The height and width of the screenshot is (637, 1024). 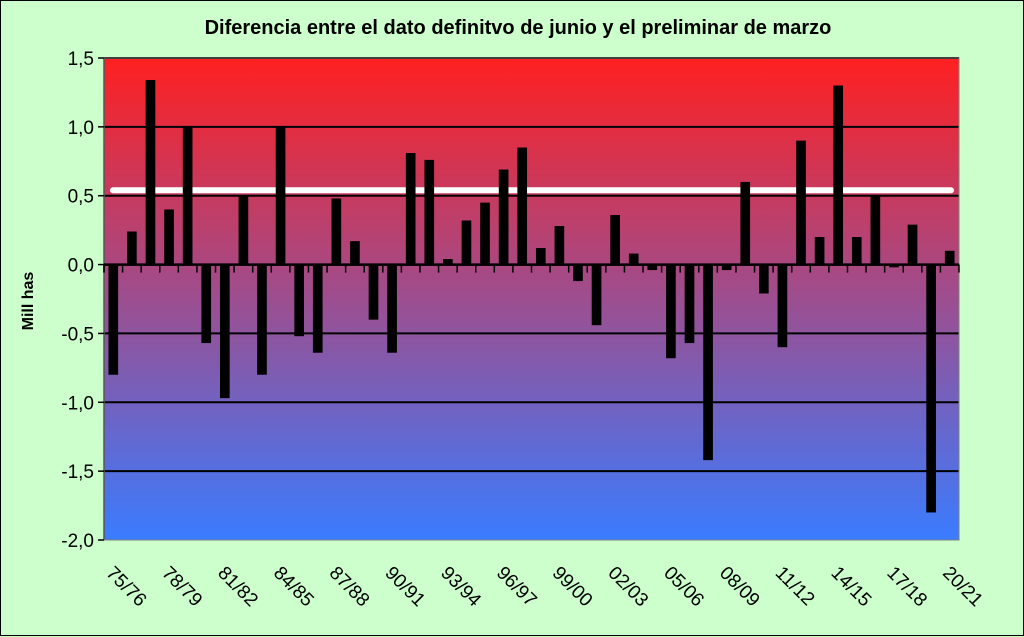 What do you see at coordinates (540, 256) in the screenshot?
I see `bar-98/99` at bounding box center [540, 256].